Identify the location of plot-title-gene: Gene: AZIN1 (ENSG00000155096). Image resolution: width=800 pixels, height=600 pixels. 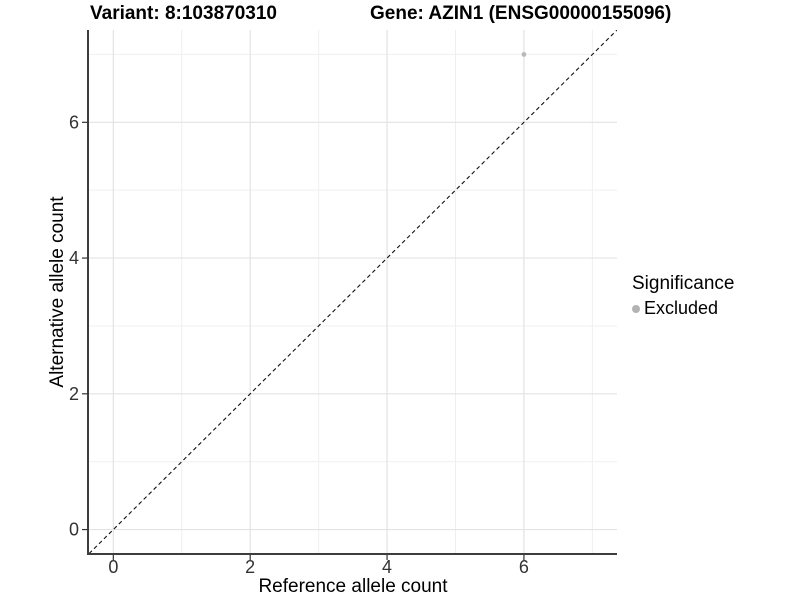
(521, 13).